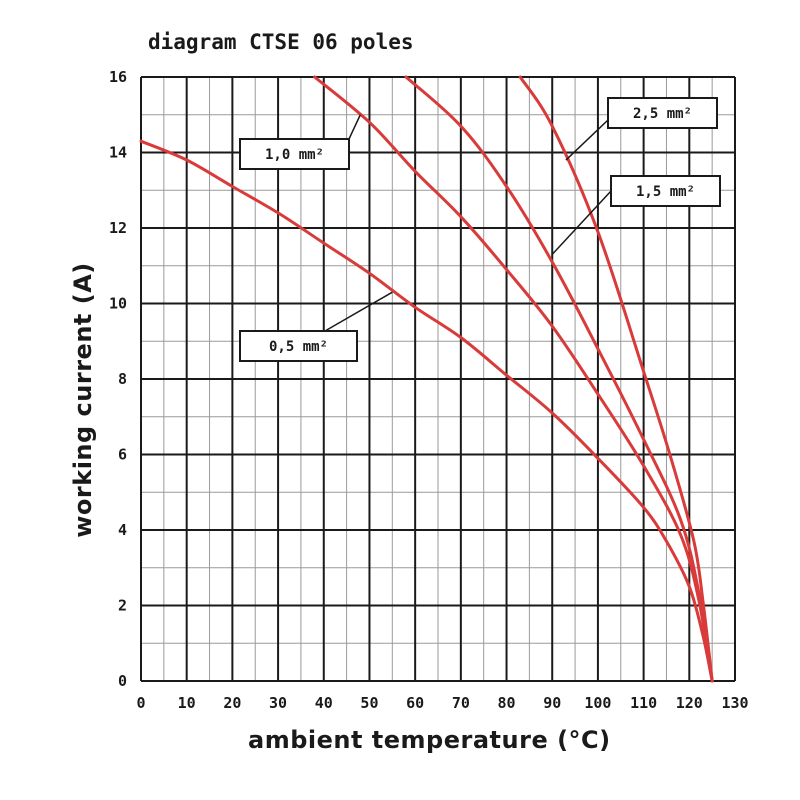 Image resolution: width=800 pixels, height=800 pixels. I want to click on y-tick-label: 12, so click(118, 228).